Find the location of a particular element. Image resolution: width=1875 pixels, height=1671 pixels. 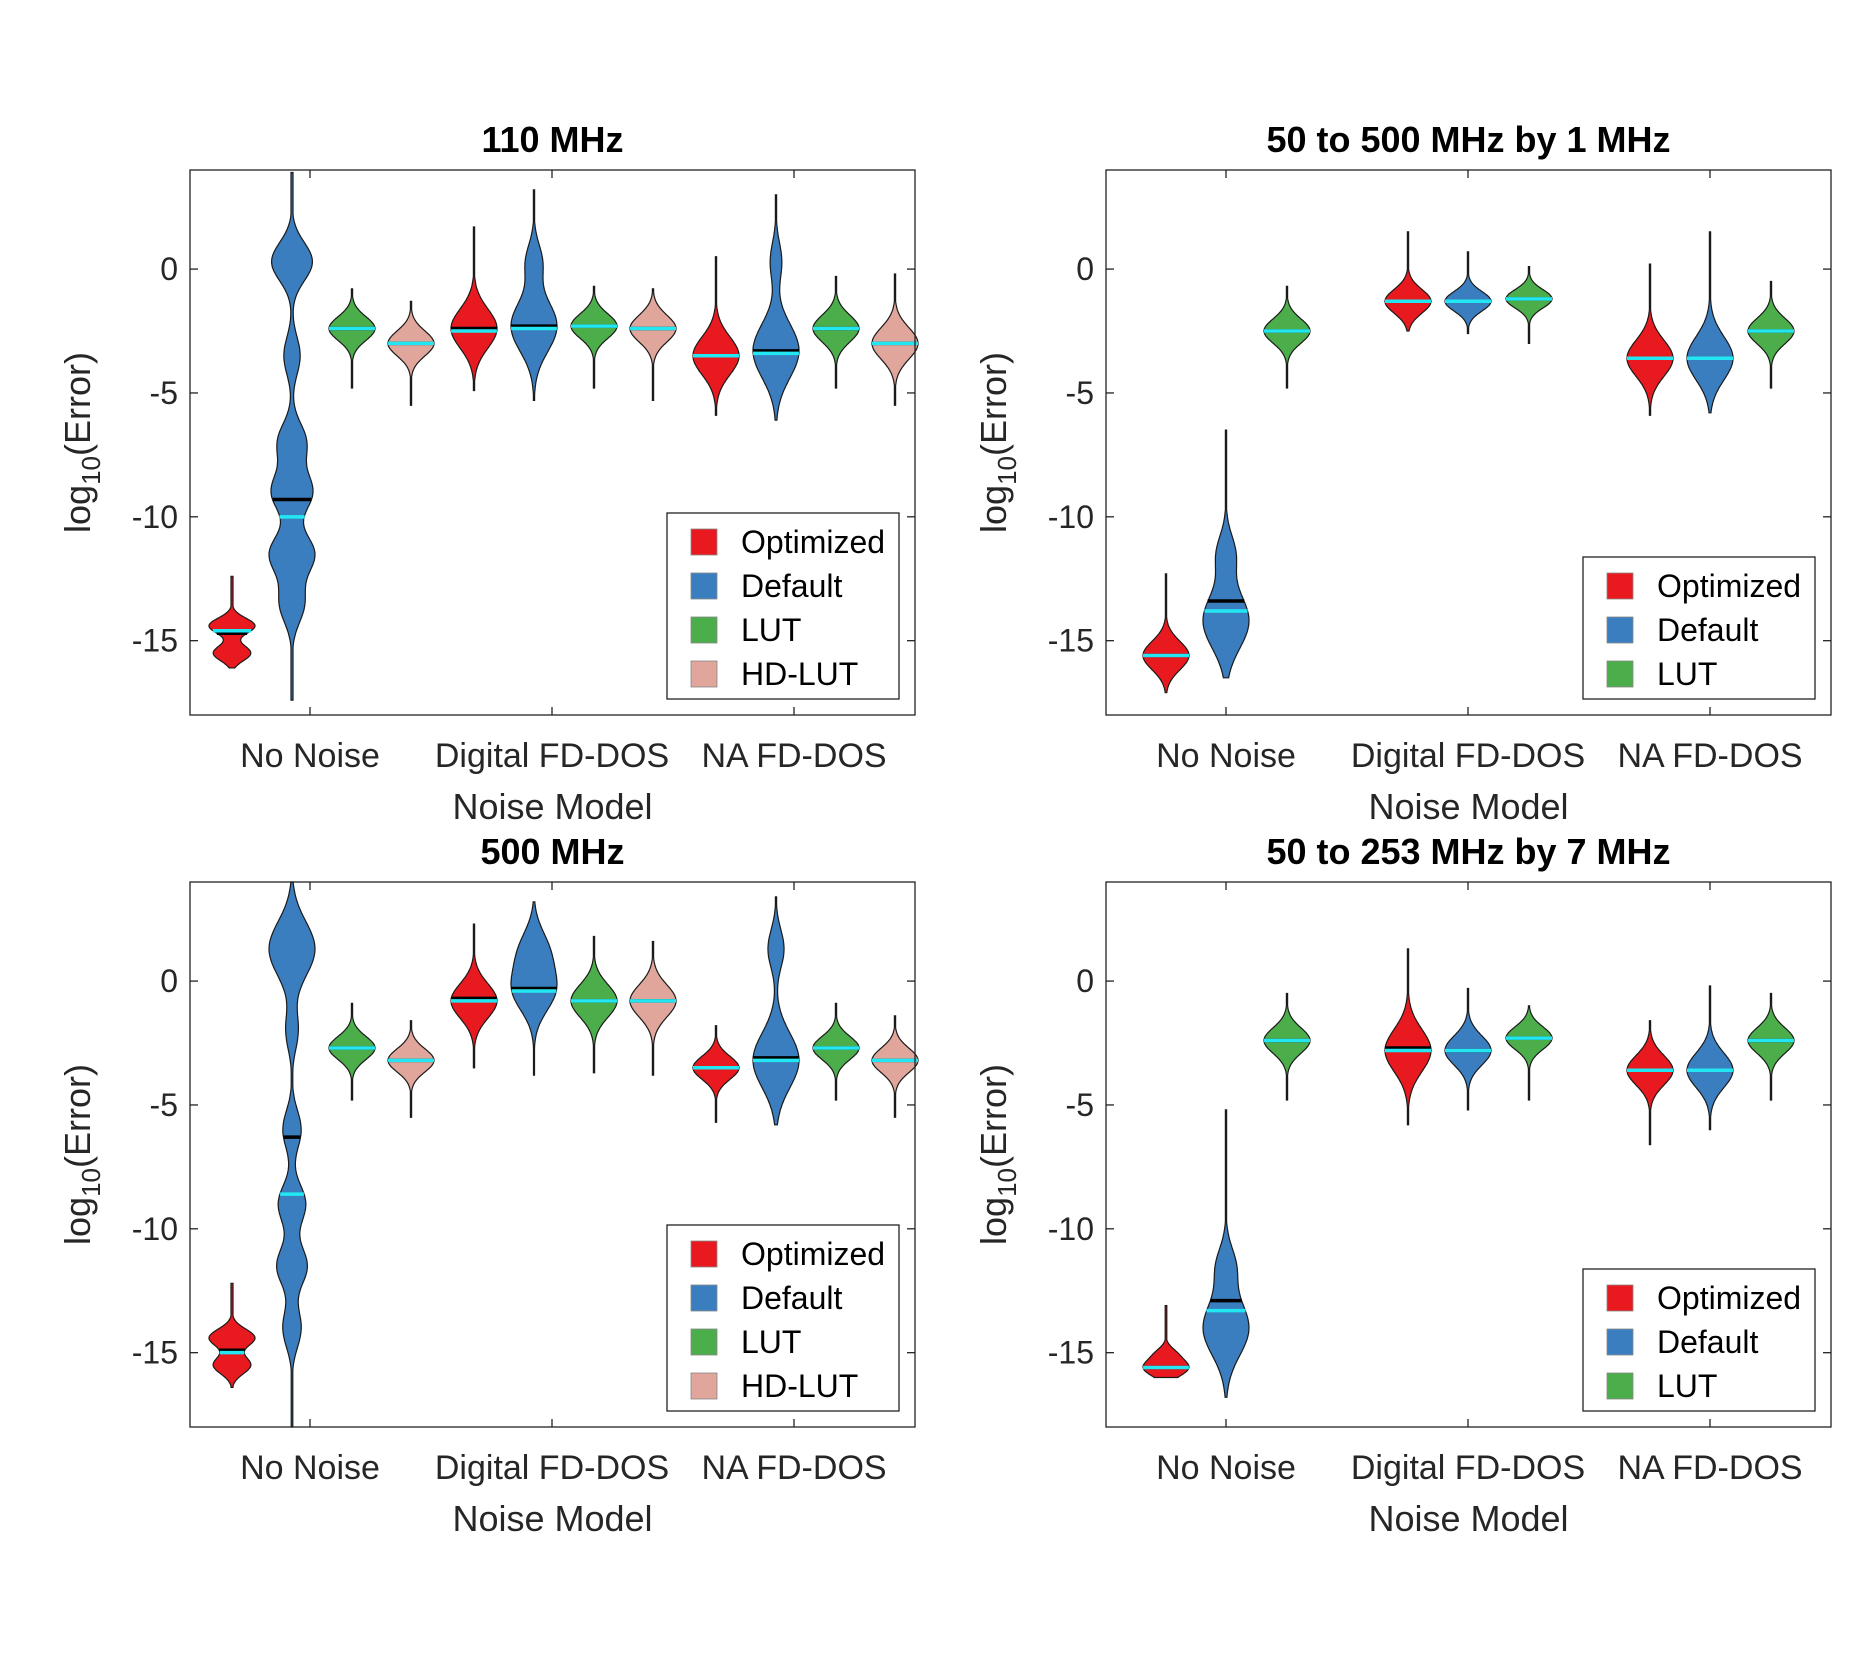

chart-title: 50 to 253 MHz by 7 MHz is located at coordinates (1468, 851).